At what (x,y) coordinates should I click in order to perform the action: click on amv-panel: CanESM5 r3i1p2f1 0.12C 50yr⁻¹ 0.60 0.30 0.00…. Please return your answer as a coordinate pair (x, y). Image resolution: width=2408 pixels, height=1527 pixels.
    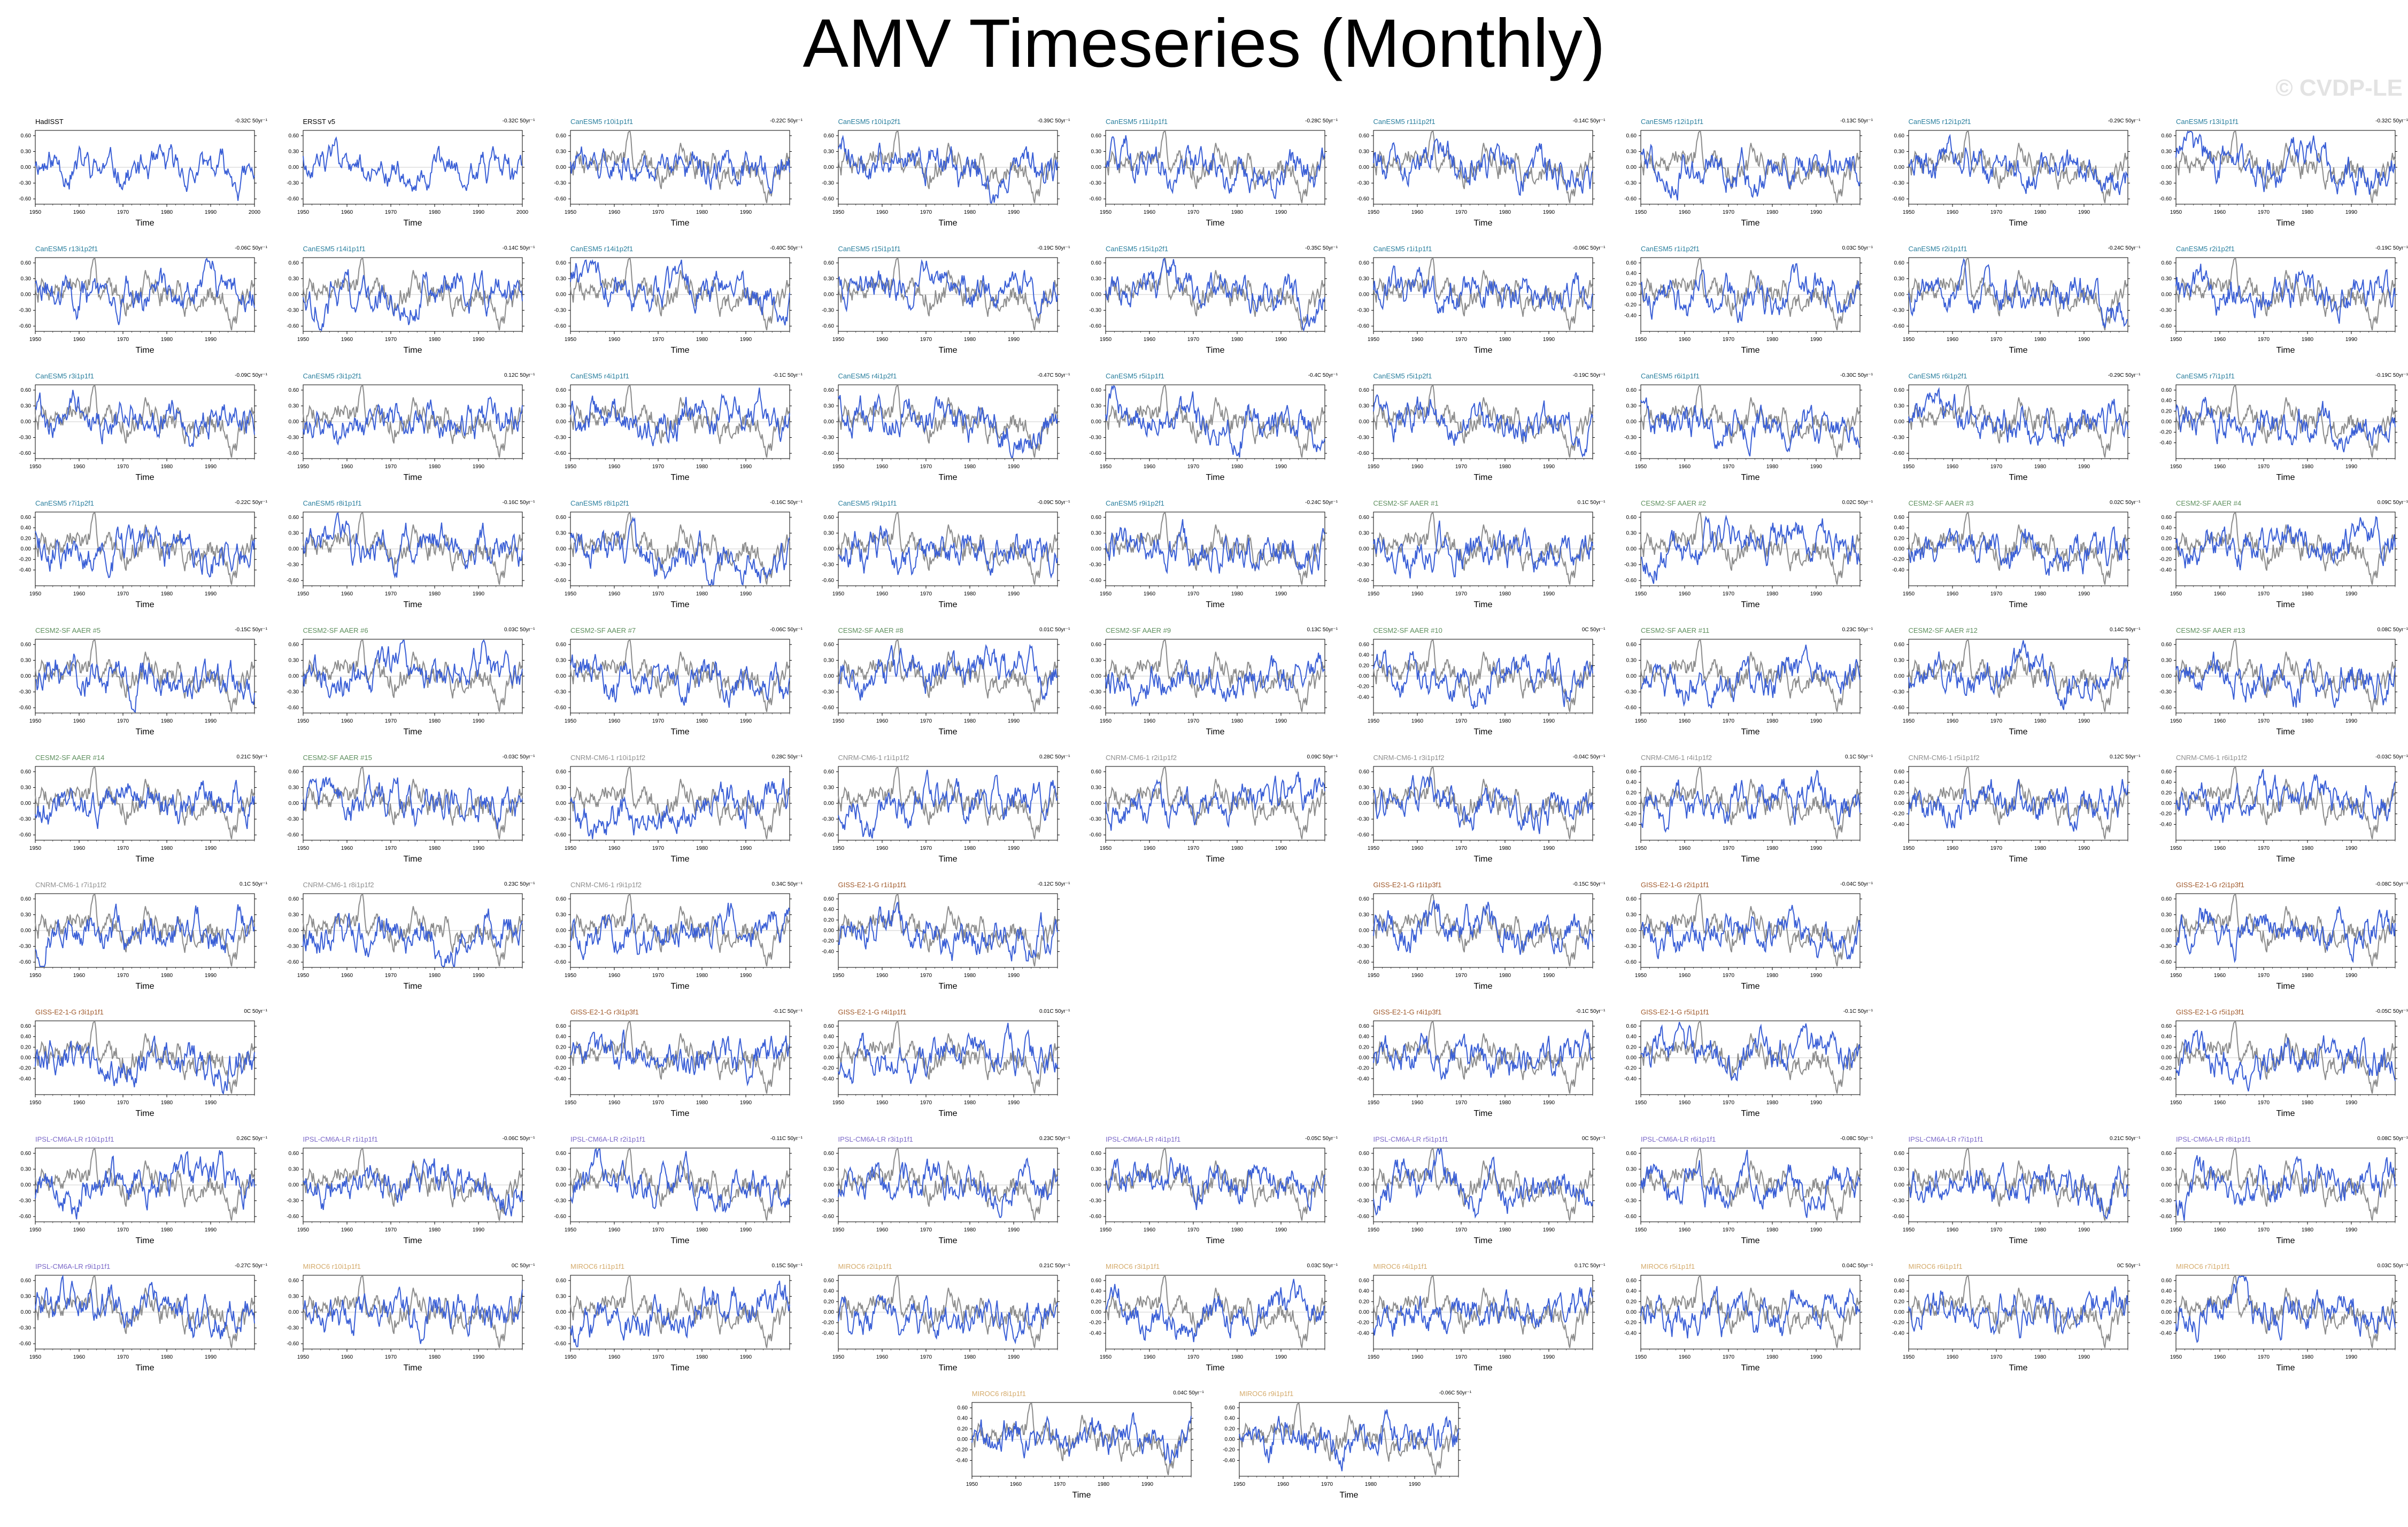
    Looking at the image, I should click on (405, 431).